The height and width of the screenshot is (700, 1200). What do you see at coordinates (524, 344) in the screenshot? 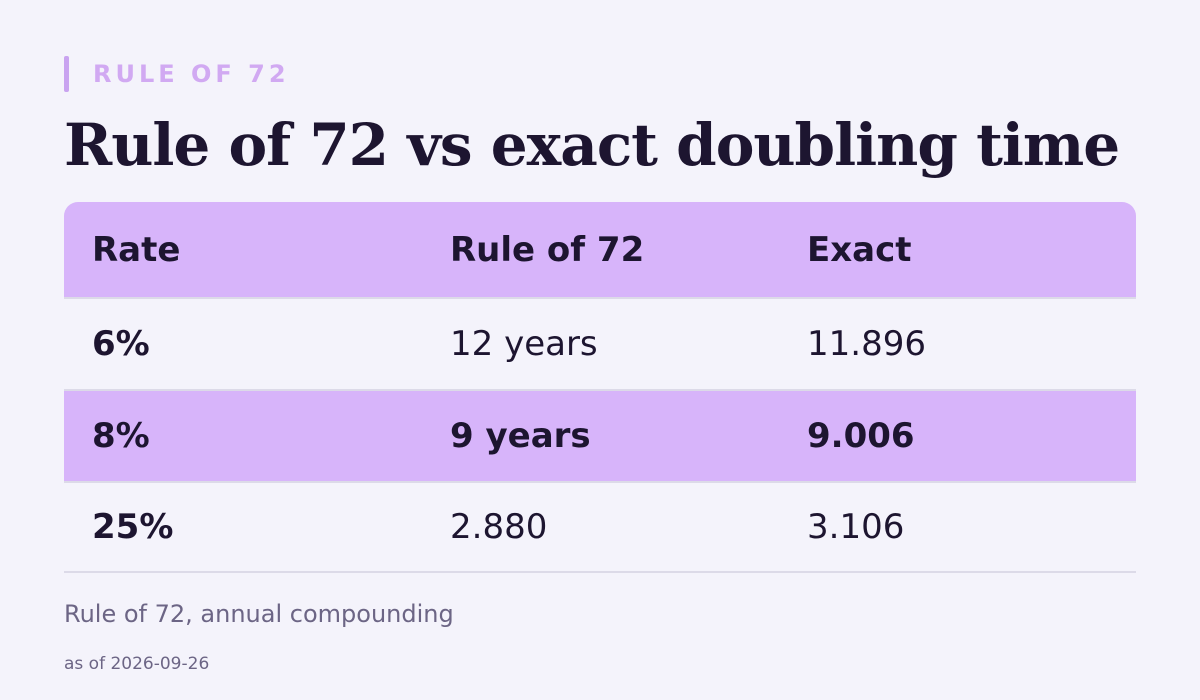
I see `rule-of-72-cell: 12 years` at bounding box center [524, 344].